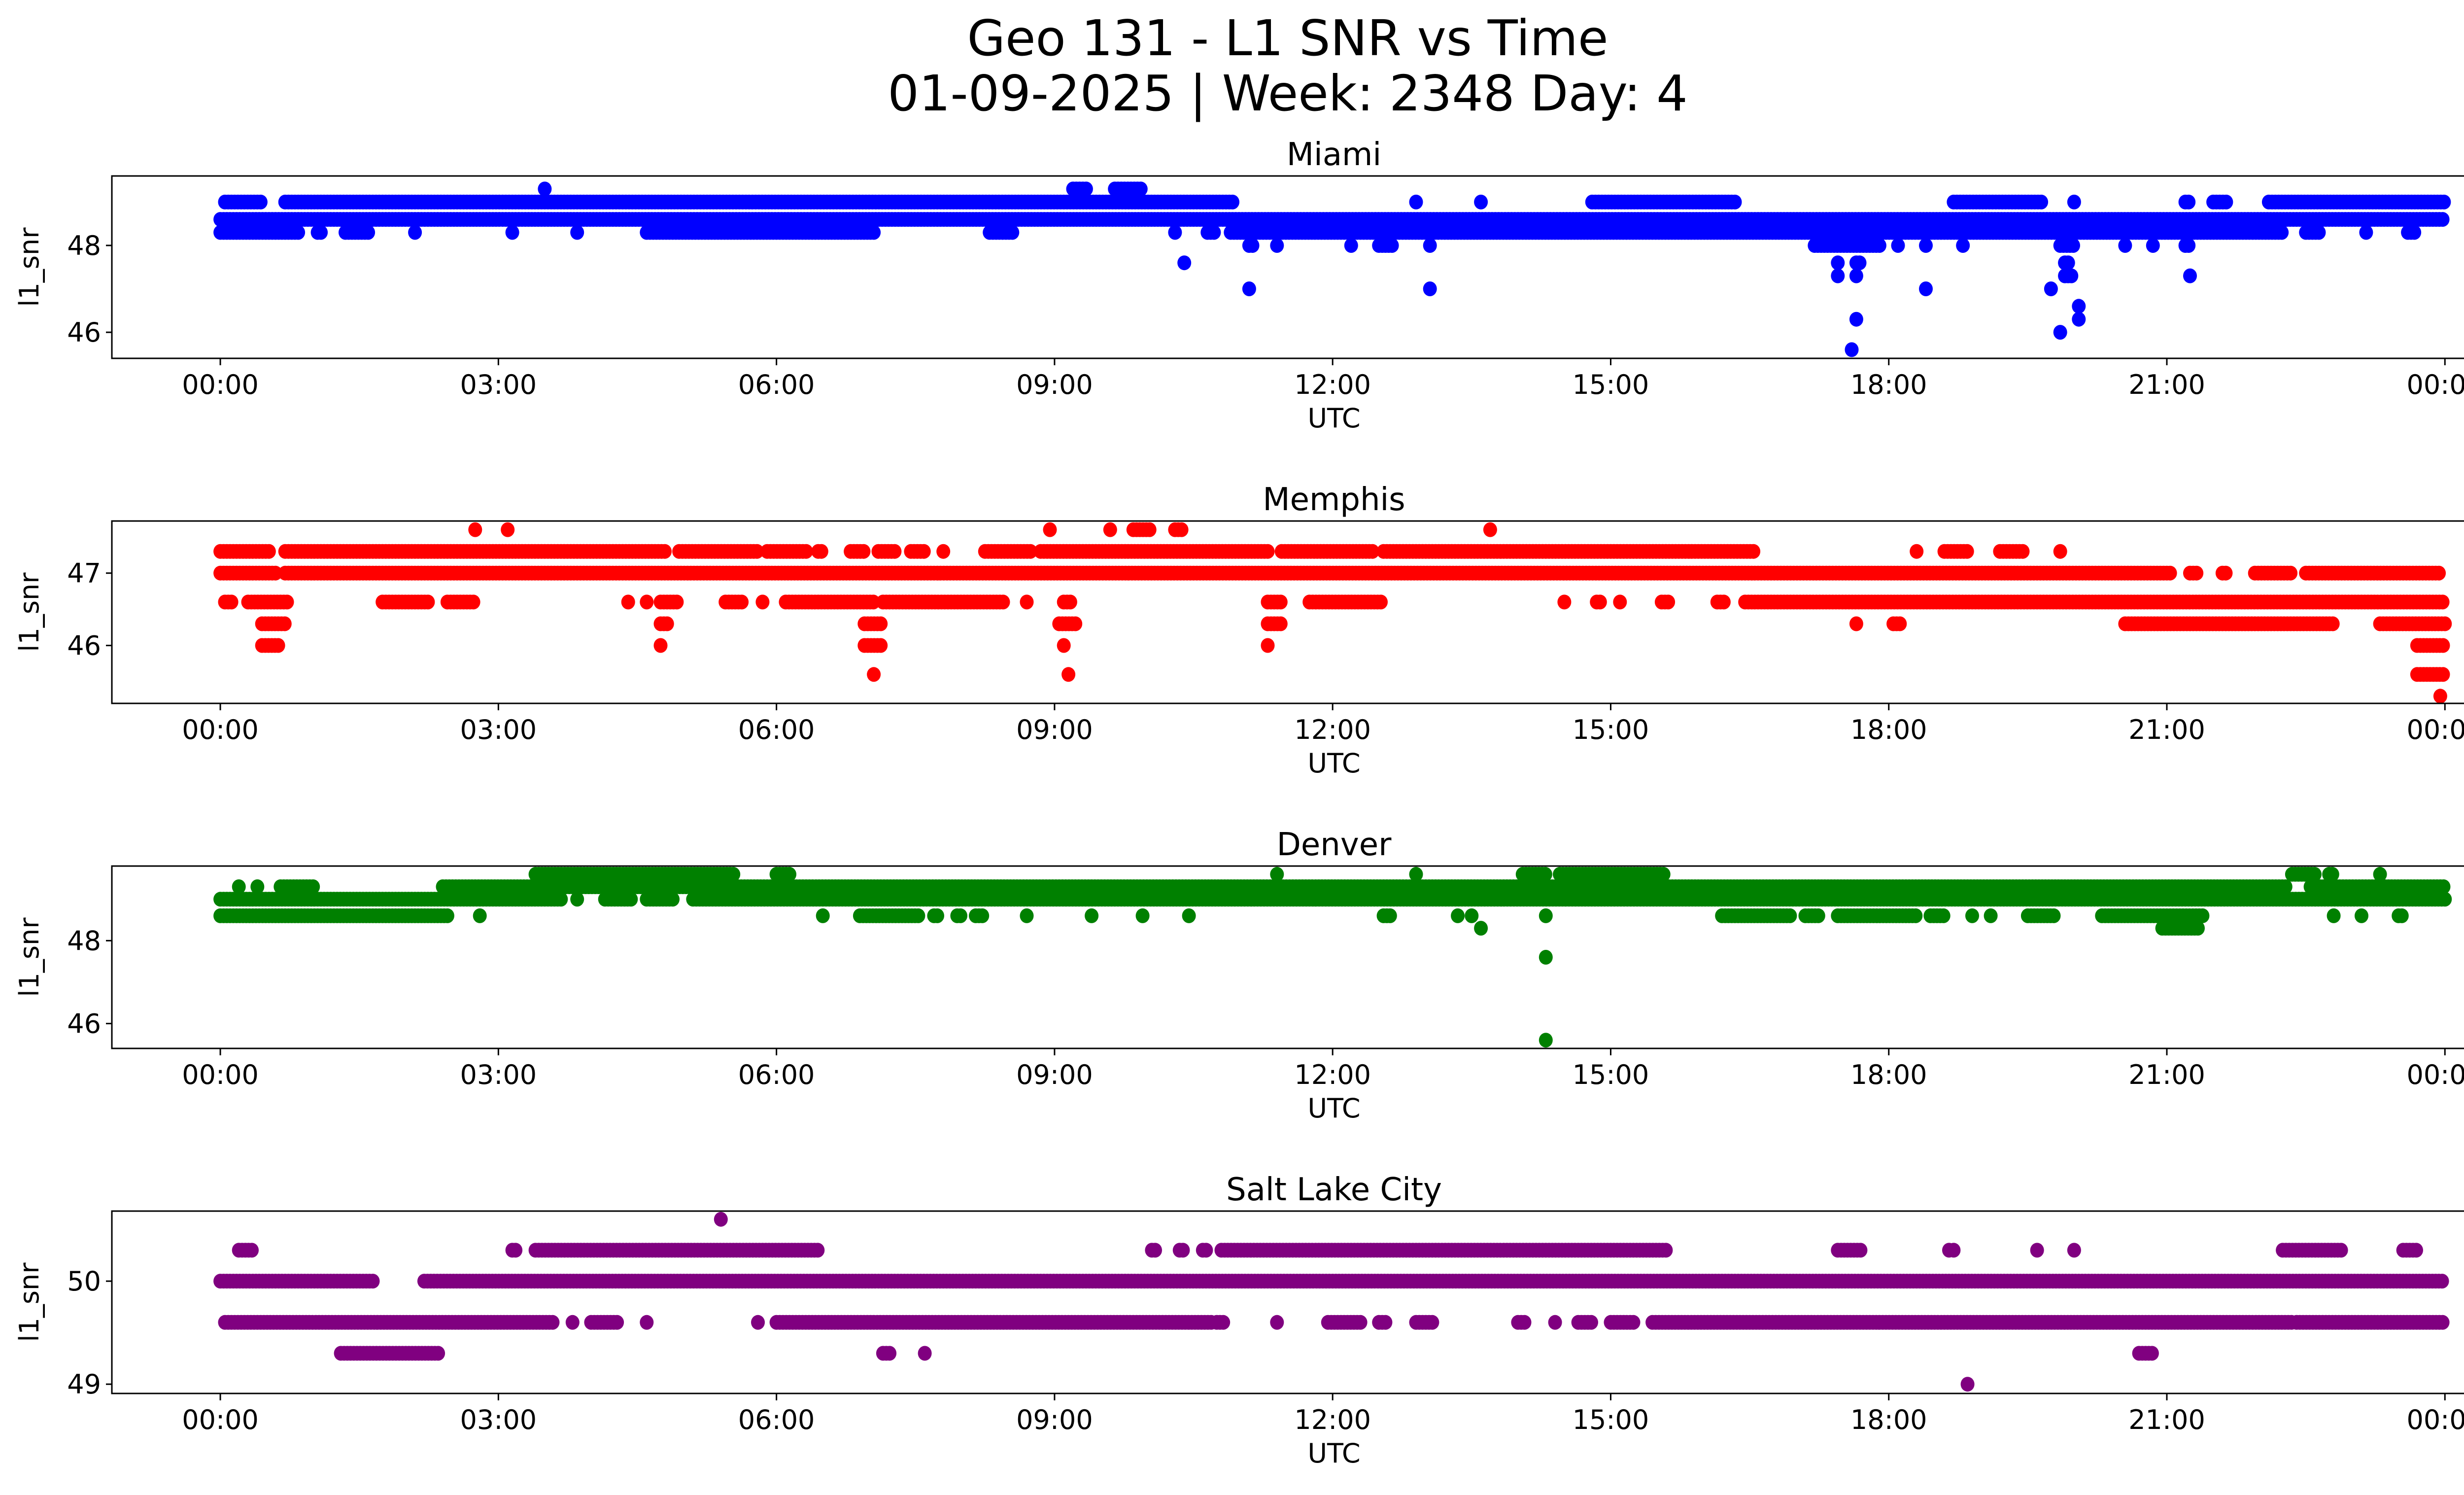  I want to click on x-tick-label: 12:00, so click(1332, 384).